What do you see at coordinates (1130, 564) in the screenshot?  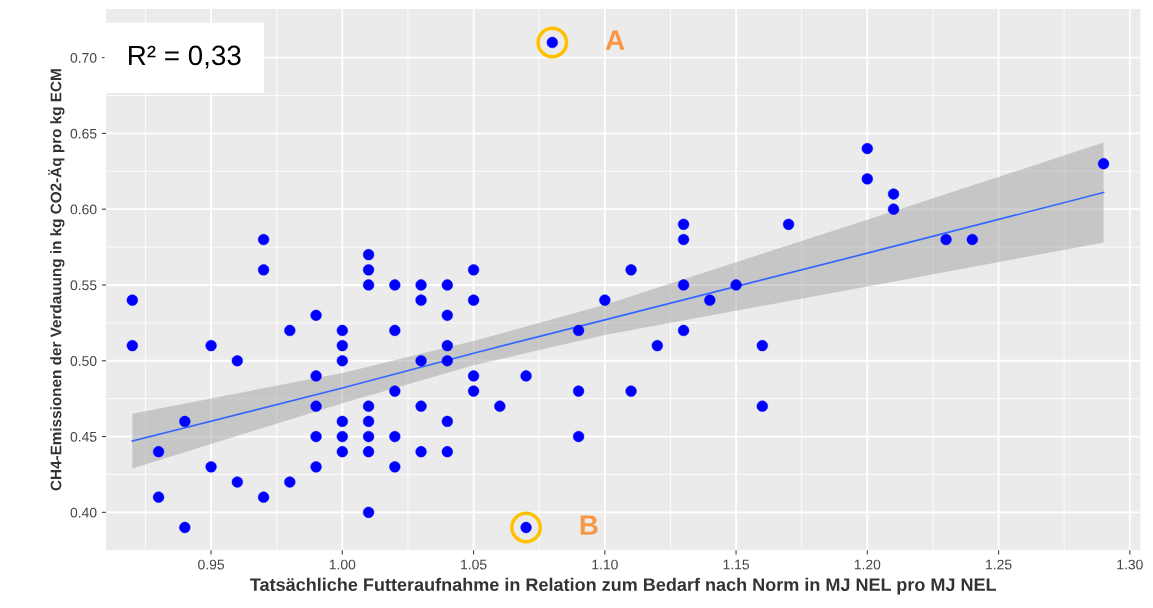 I see `x-tick-label: 1.30` at bounding box center [1130, 564].